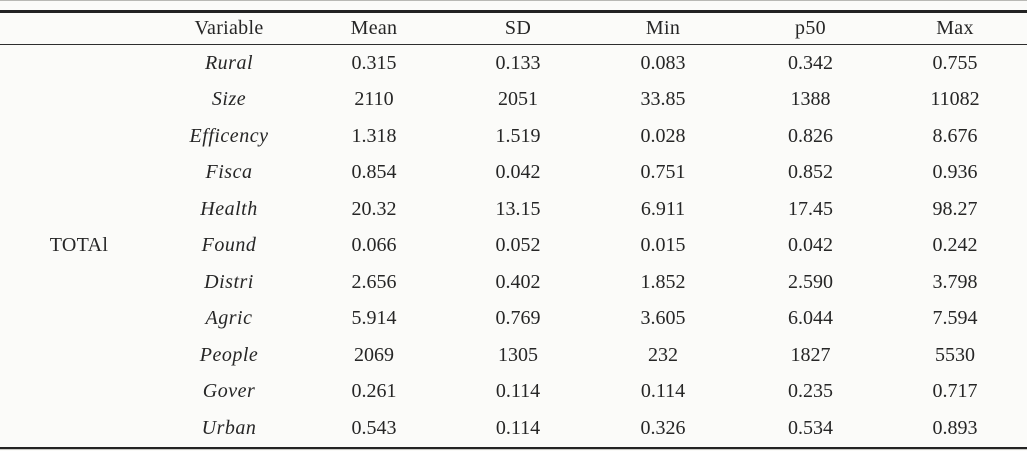 The height and width of the screenshot is (451, 1027). What do you see at coordinates (810, 427) in the screenshot?
I see `value-cell: 0.534` at bounding box center [810, 427].